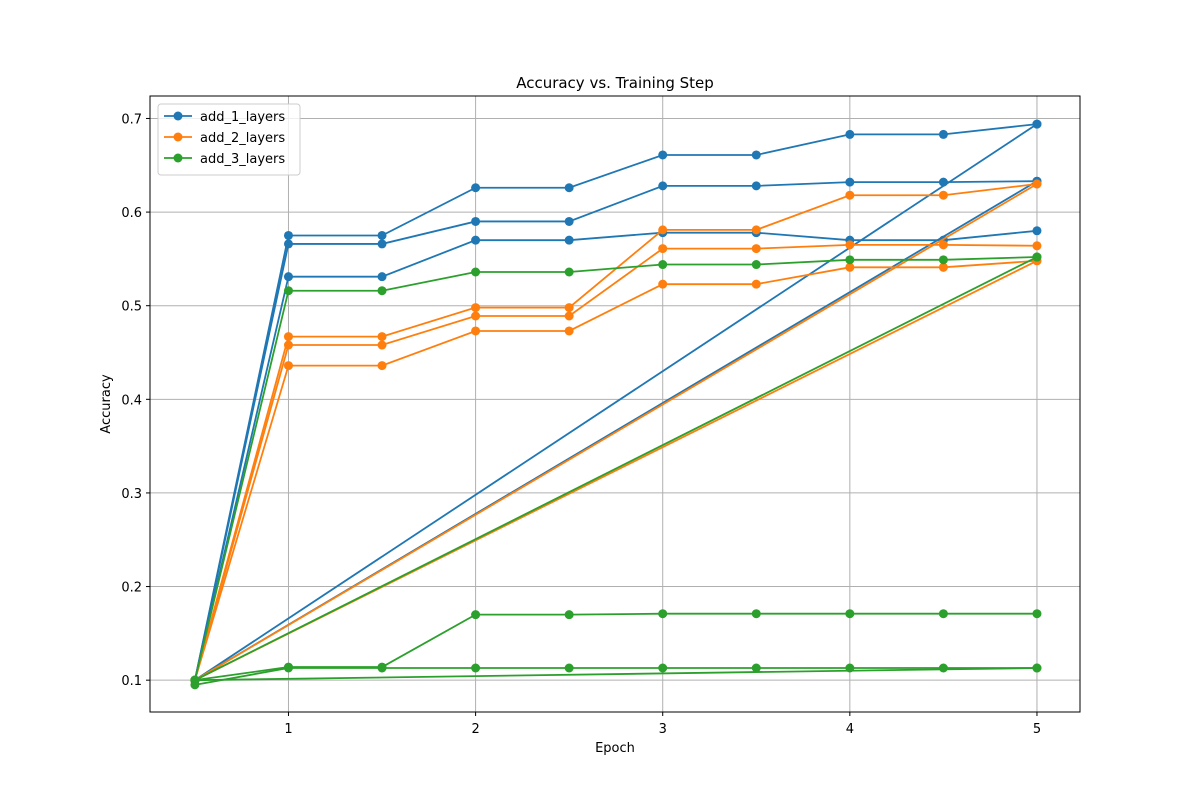 The height and width of the screenshot is (800, 1200). What do you see at coordinates (131, 307) in the screenshot?
I see `y-tick-label: 0.5` at bounding box center [131, 307].